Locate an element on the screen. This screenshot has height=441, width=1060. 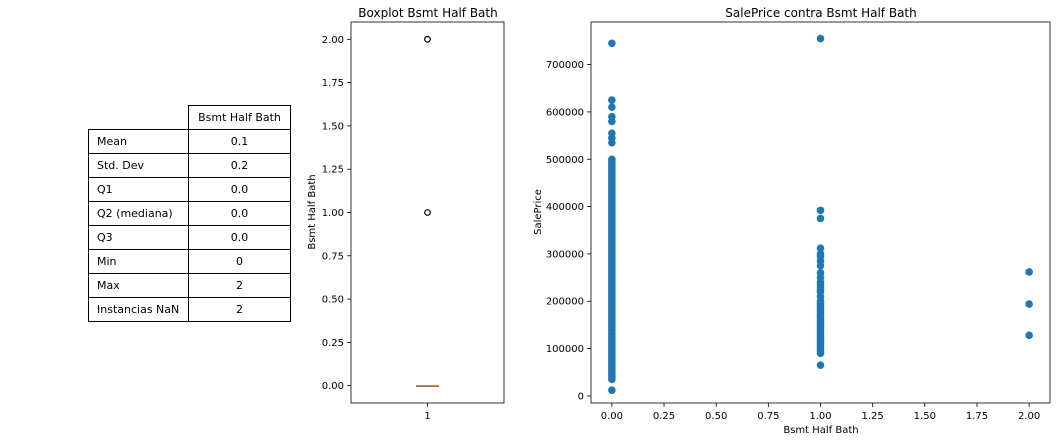
boxplot-ytick-label: 0.75 is located at coordinates (333, 256).